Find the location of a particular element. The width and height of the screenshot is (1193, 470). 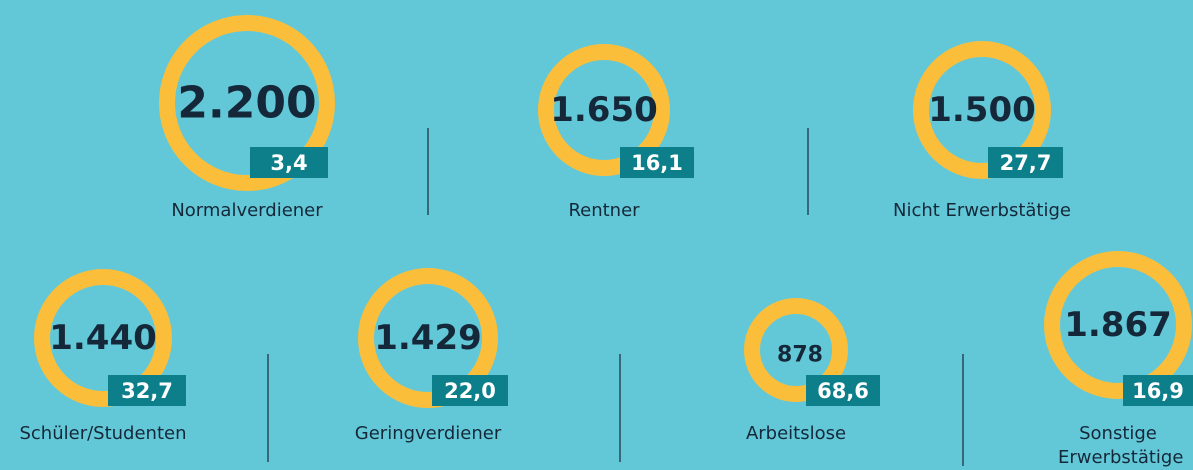

label: Nicht Erwerbstätige is located at coordinates (982, 210).